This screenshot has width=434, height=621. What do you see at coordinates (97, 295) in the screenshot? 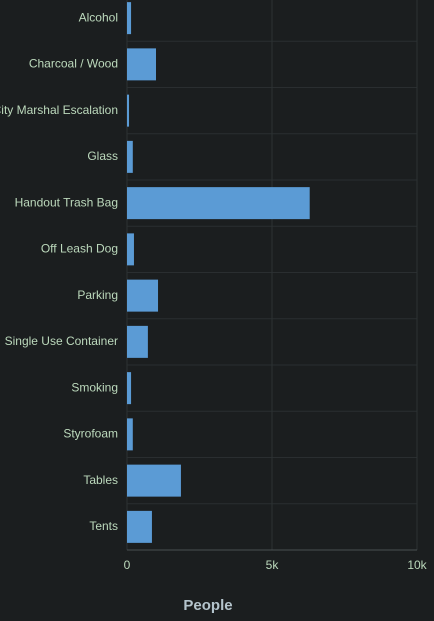
I see `y-tick-label: Parking` at bounding box center [97, 295].